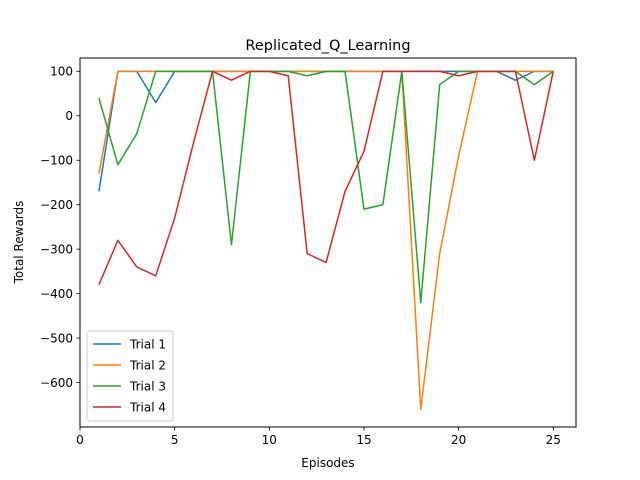 The width and height of the screenshot is (640, 480). Describe the element at coordinates (147, 386) in the screenshot. I see `legend-label-trial-3: Trial 3` at that location.